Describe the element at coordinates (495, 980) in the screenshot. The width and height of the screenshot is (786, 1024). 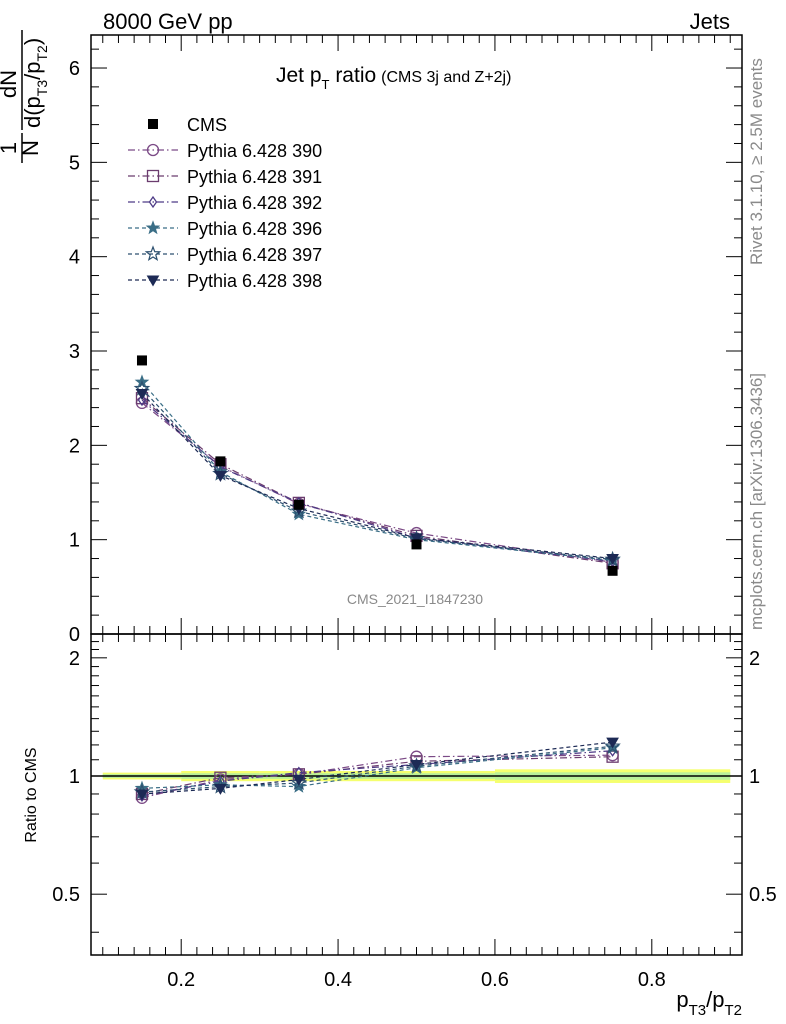
I see `x-tick-label: 0.6` at that location.